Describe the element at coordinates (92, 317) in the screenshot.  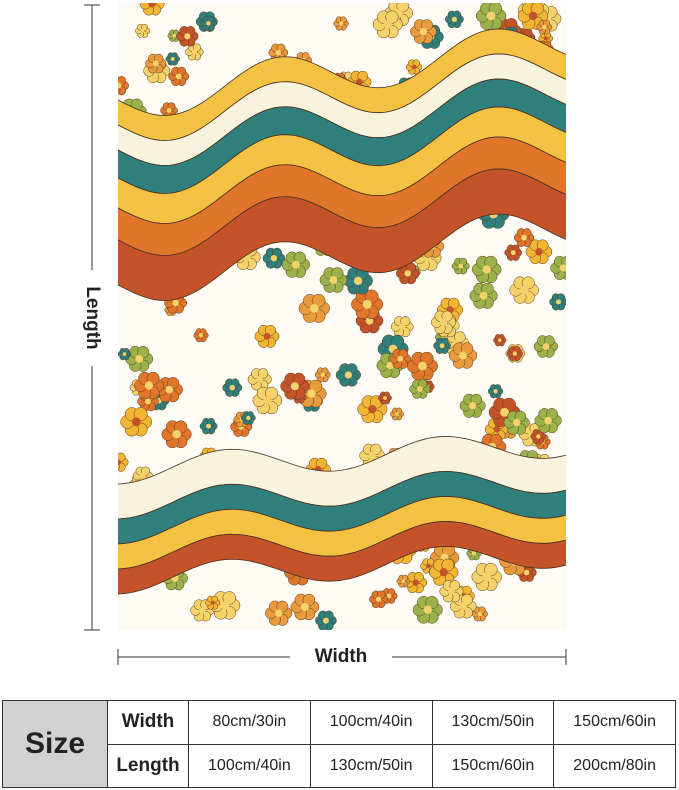
I see `length-label: Length` at that location.